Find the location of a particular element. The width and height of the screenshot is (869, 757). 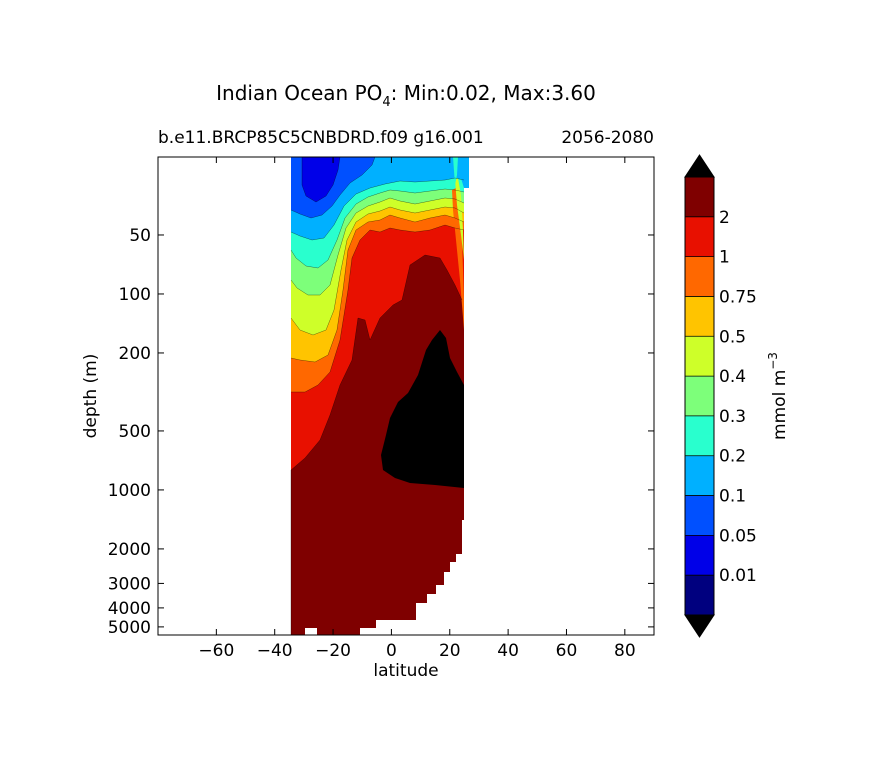

x-tick-label: 80 is located at coordinates (625, 651).